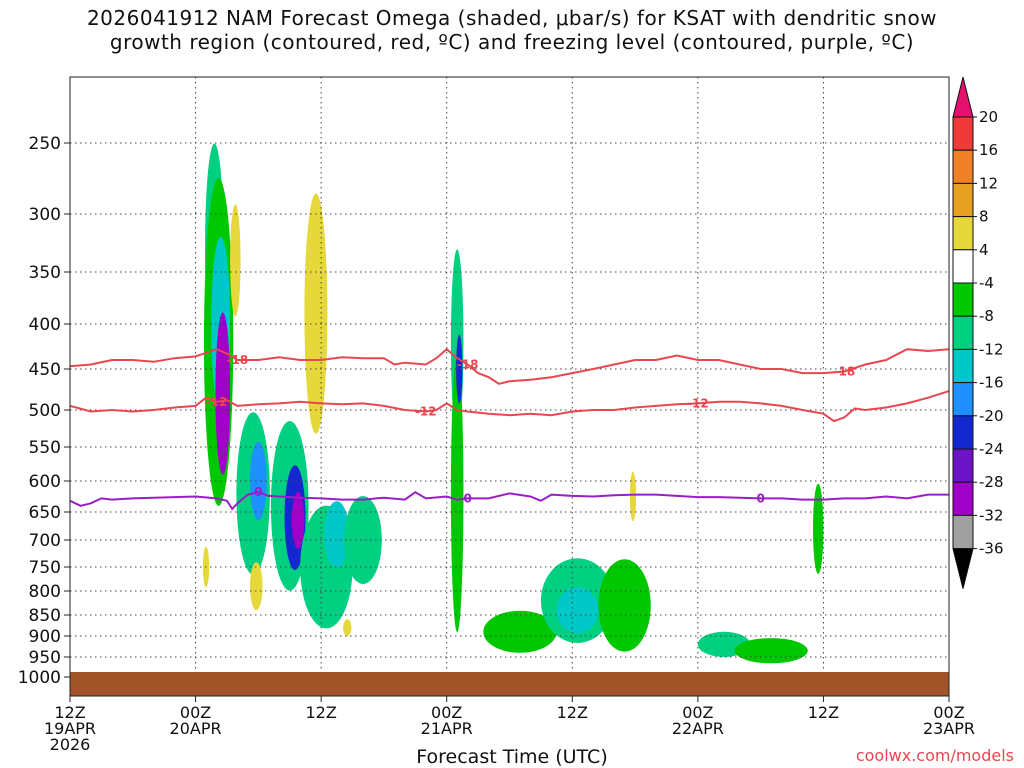 The image size is (1024, 768). What do you see at coordinates (512, 757) in the screenshot?
I see `x-axis-title: Forecast Time (UTC)` at bounding box center [512, 757].